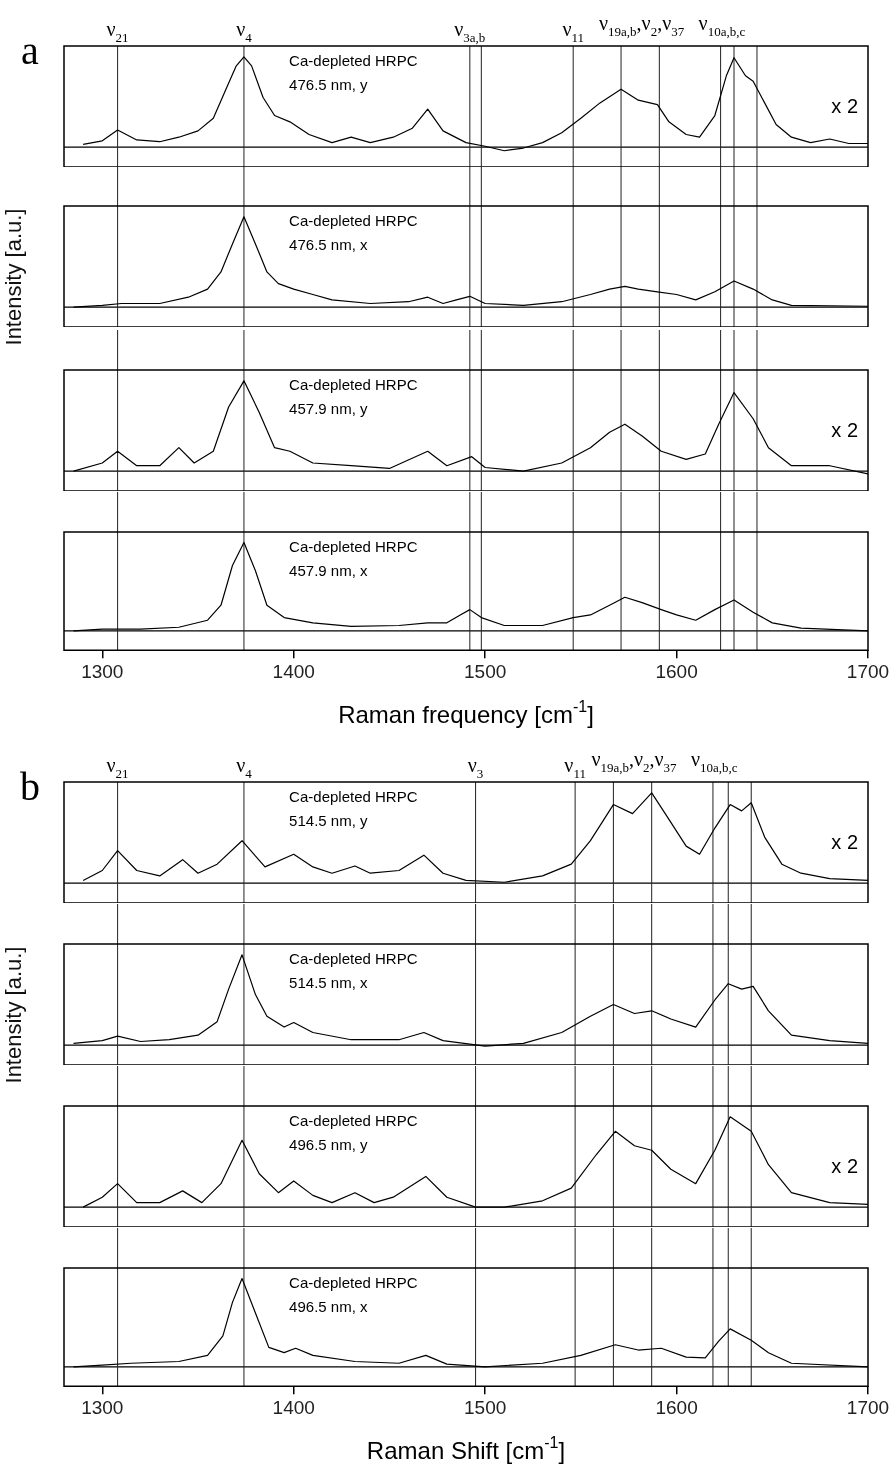  I want to click on annotation: 457.9 nm, x, so click(328, 570).